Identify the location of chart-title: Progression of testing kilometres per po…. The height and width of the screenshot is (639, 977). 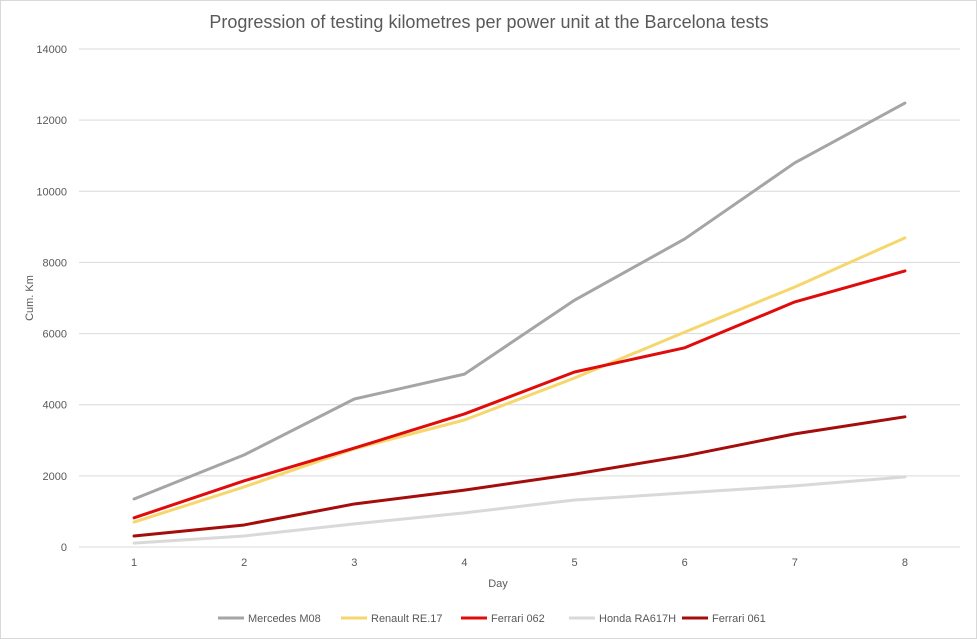
(488, 22).